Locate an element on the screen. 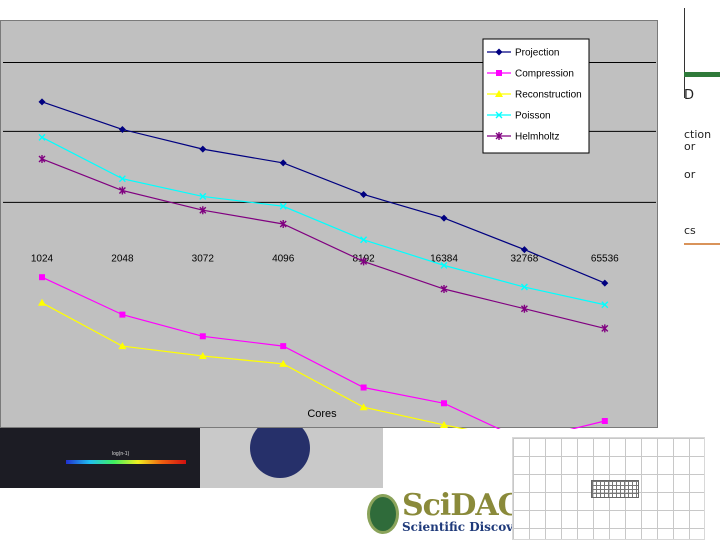 This screenshot has width=720, height=540. slide-divider is located at coordinates (684, 53).